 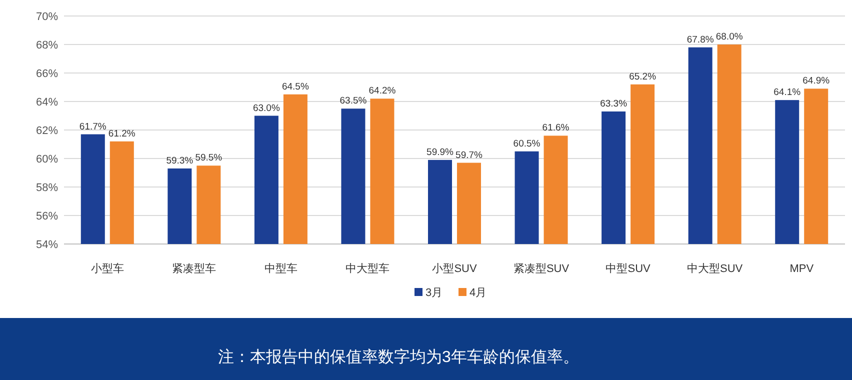 I want to click on y-tick-label: 68%, so click(x=47, y=46).